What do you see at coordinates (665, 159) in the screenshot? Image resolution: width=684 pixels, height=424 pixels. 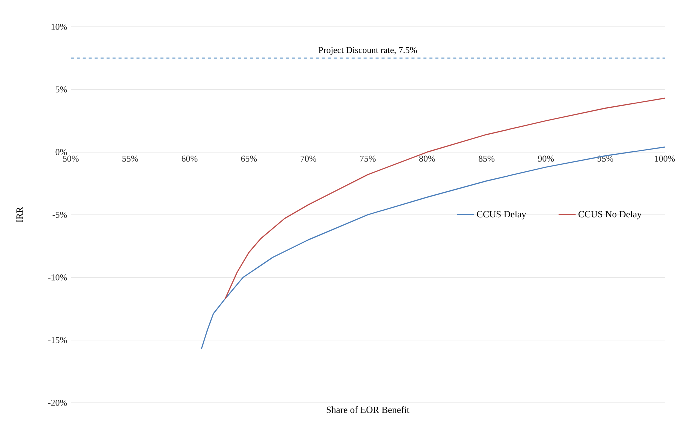 I see `x-tick-label: 100%` at bounding box center [665, 159].